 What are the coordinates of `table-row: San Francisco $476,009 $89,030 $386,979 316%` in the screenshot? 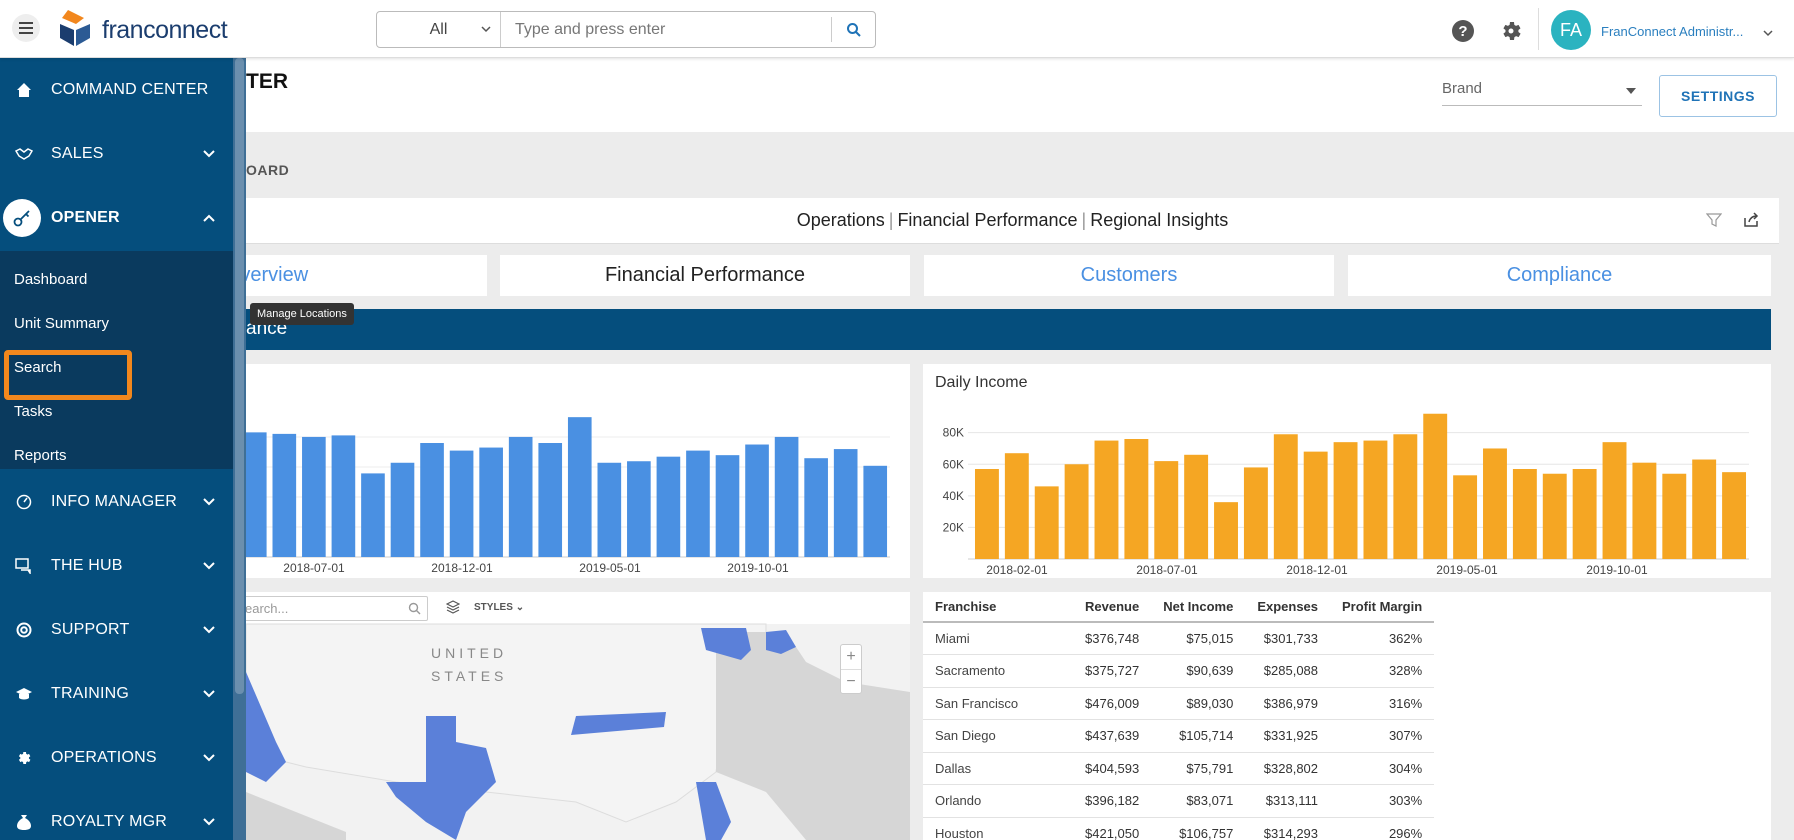 It's located at (1179, 703).